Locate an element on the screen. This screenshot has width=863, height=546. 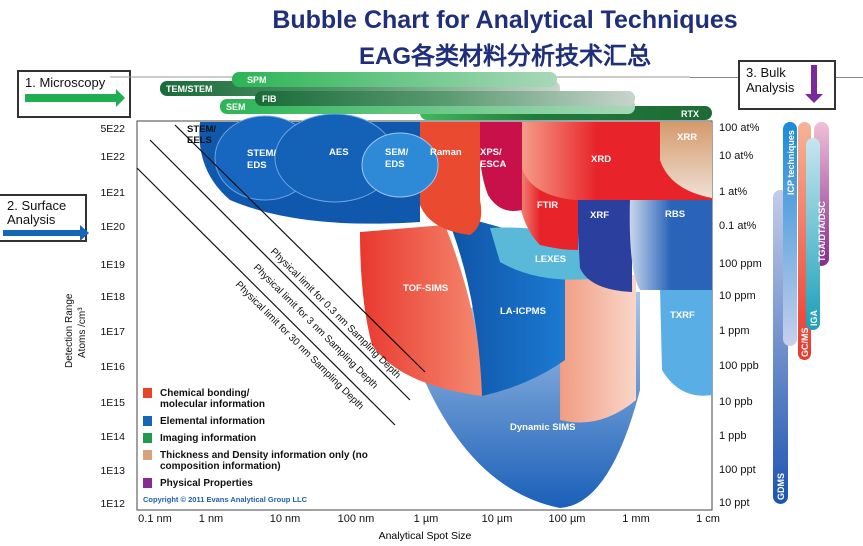
limit-line-3nm is located at coordinates (280, 270).